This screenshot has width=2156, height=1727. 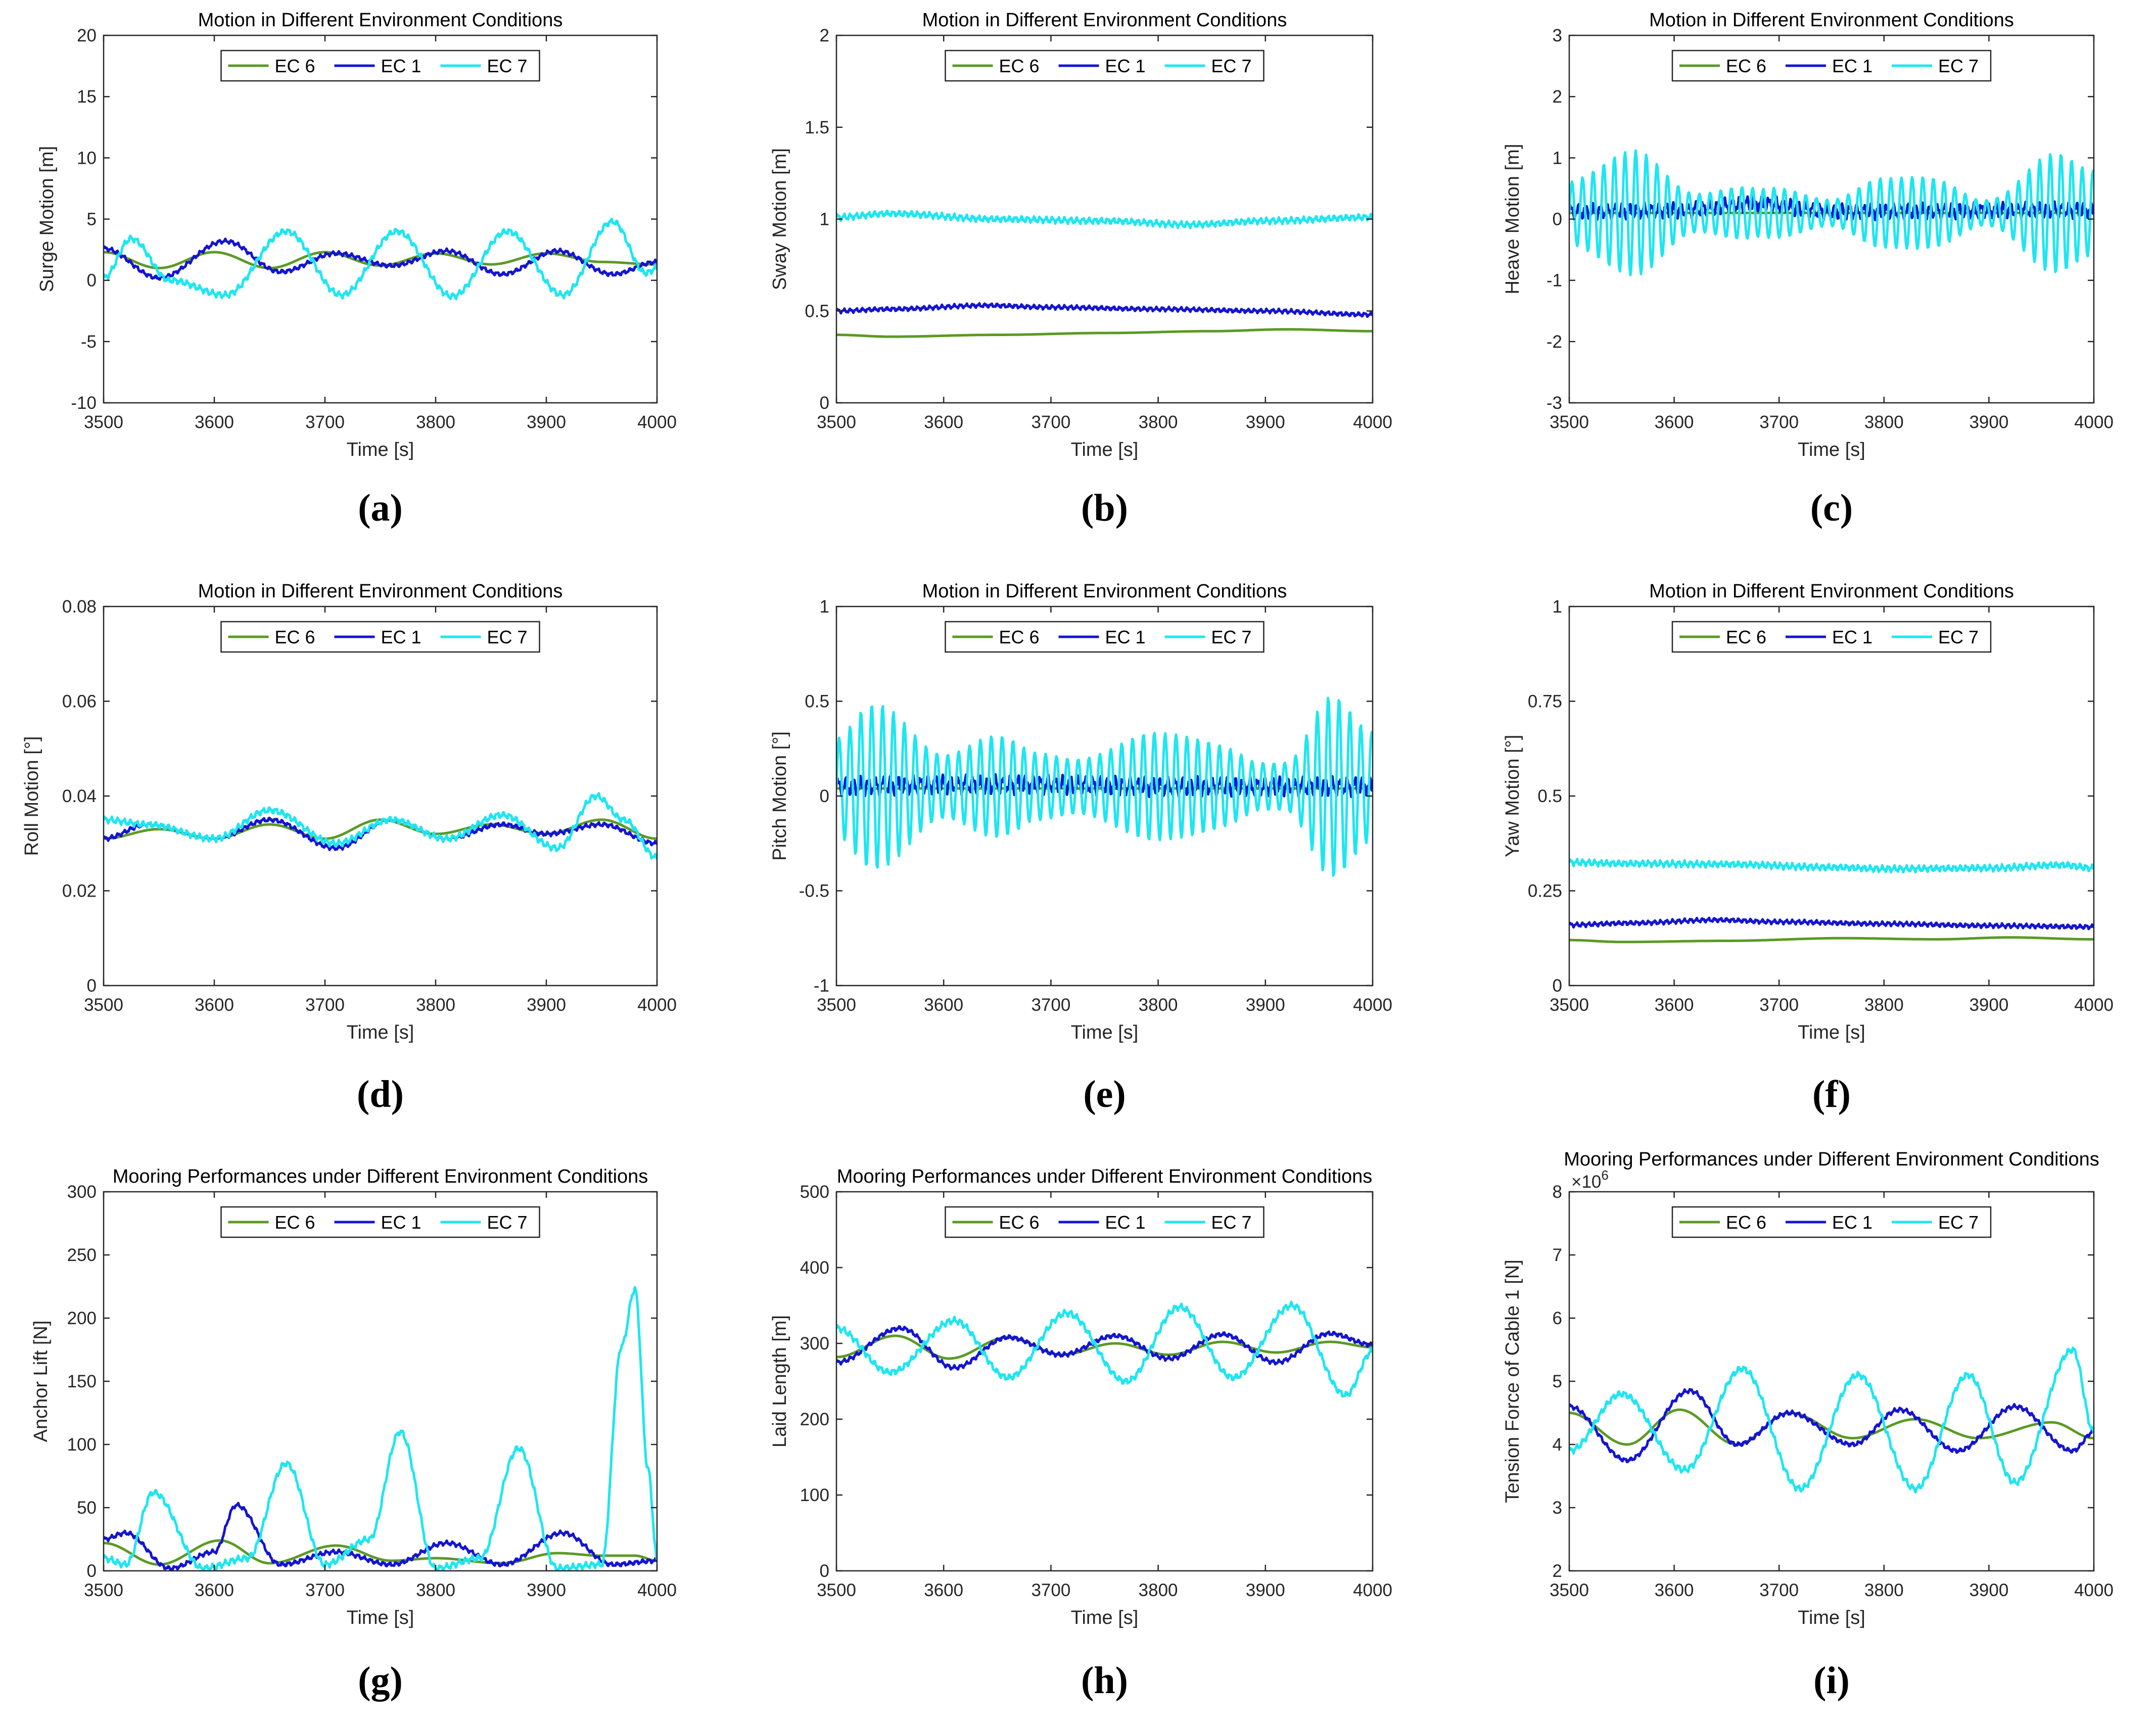 What do you see at coordinates (380, 1536) in the screenshot?
I see `series-line-g-ec1` at bounding box center [380, 1536].